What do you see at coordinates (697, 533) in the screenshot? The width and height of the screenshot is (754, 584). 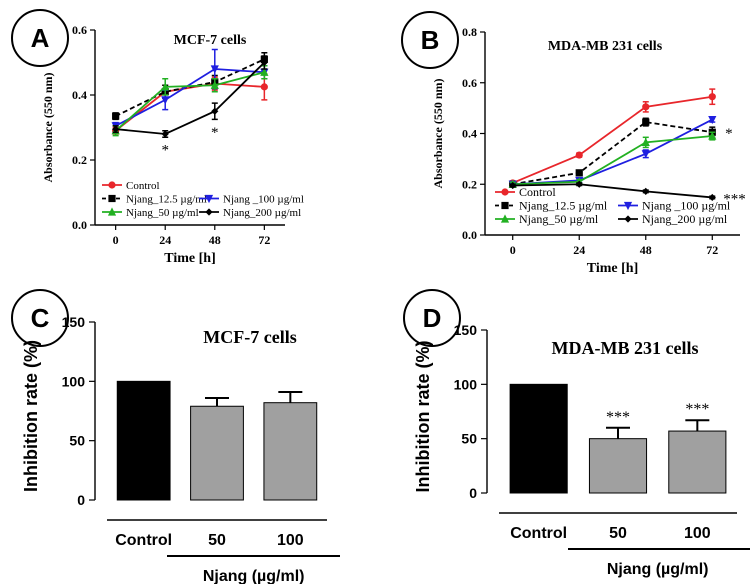 I see `category-label: 100` at bounding box center [697, 533].